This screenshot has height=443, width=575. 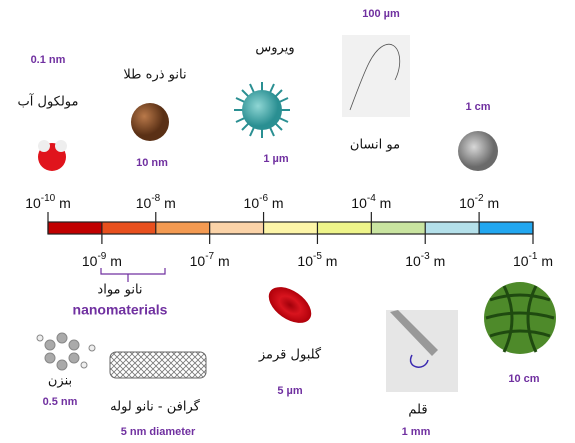 I want to click on water-icon, so click(x=52, y=155).